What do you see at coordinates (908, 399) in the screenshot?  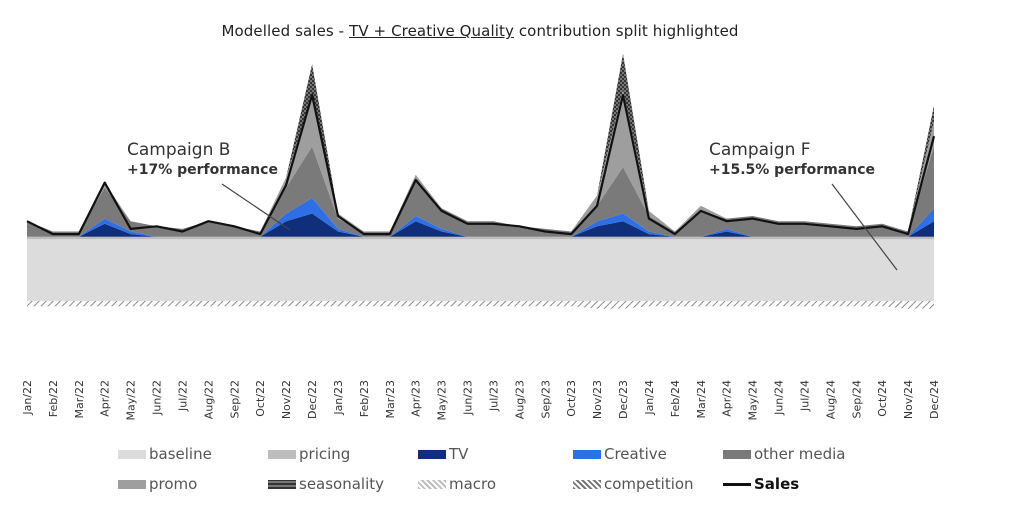 I see `x-tick-label: Nov/24` at bounding box center [908, 399].